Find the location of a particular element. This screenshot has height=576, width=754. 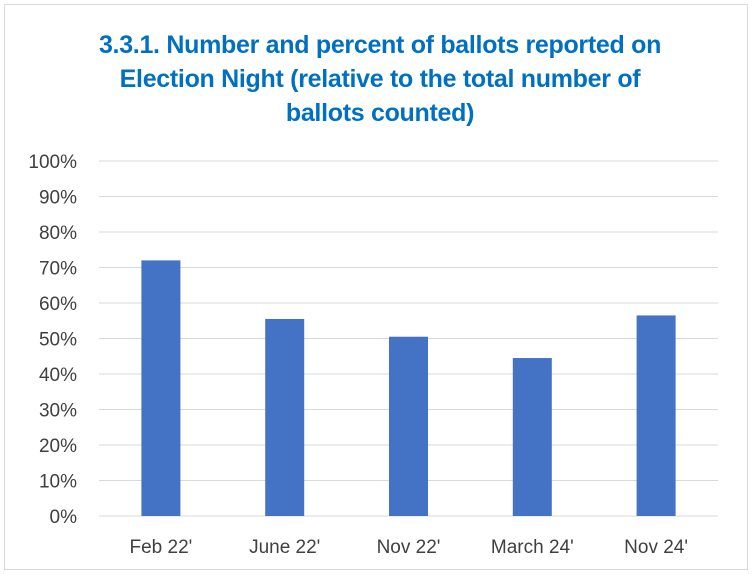

y-tick-label: 70% is located at coordinates (58, 269).